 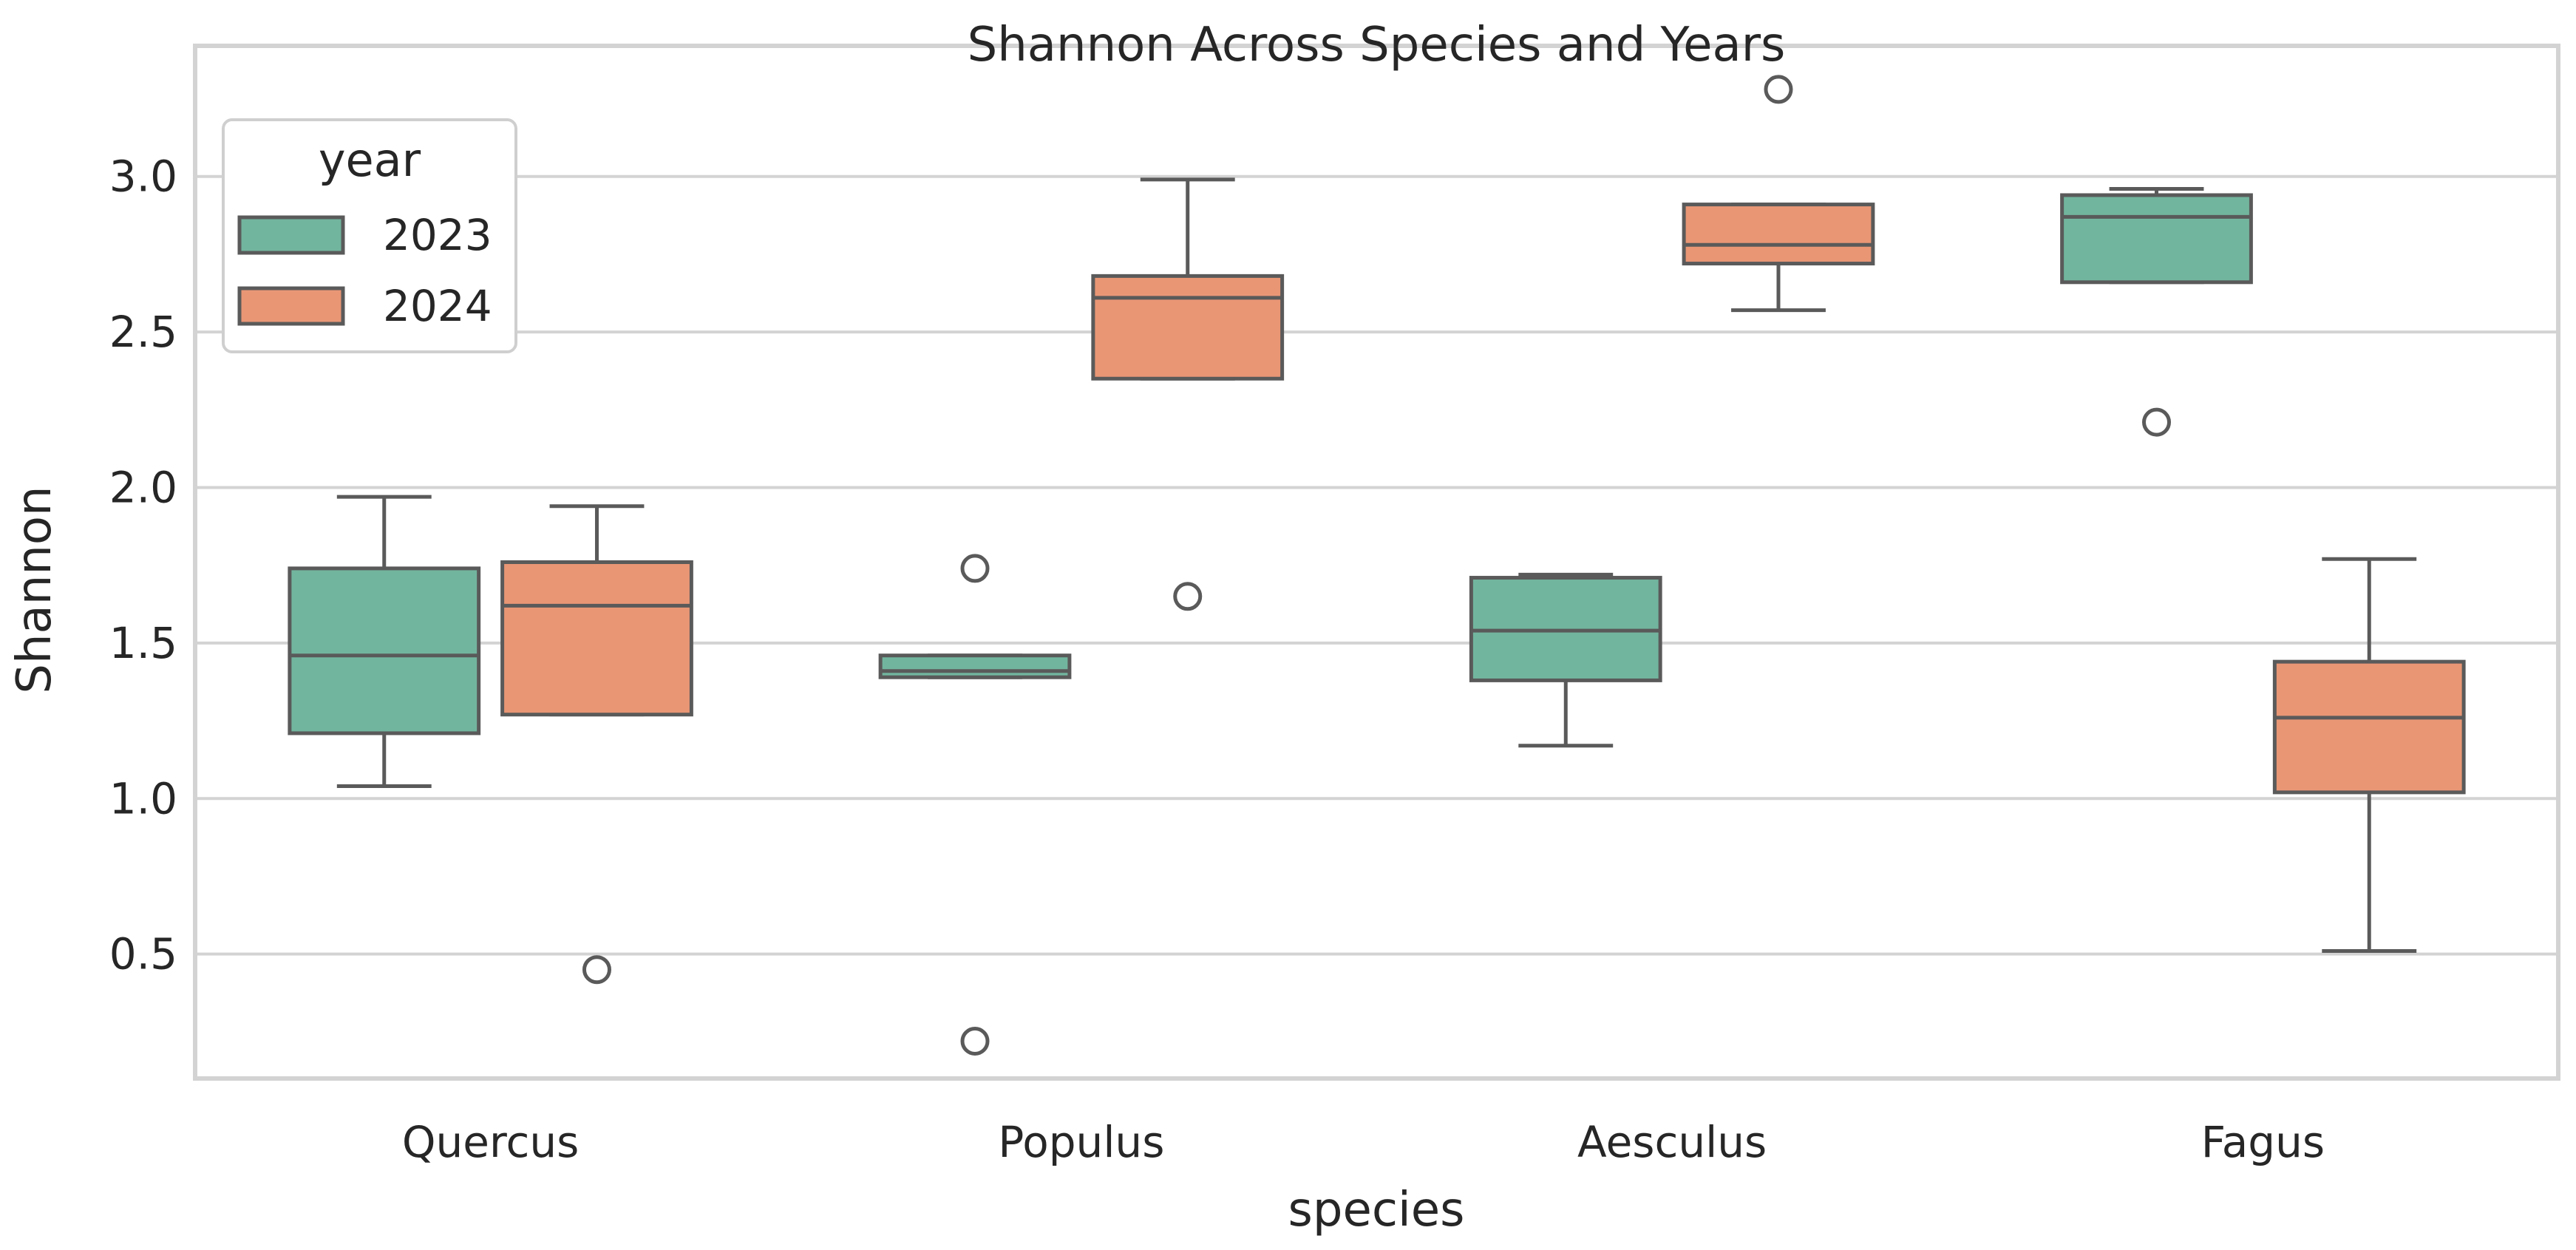 I want to click on legend: year 2023 2024, so click(x=369, y=236).